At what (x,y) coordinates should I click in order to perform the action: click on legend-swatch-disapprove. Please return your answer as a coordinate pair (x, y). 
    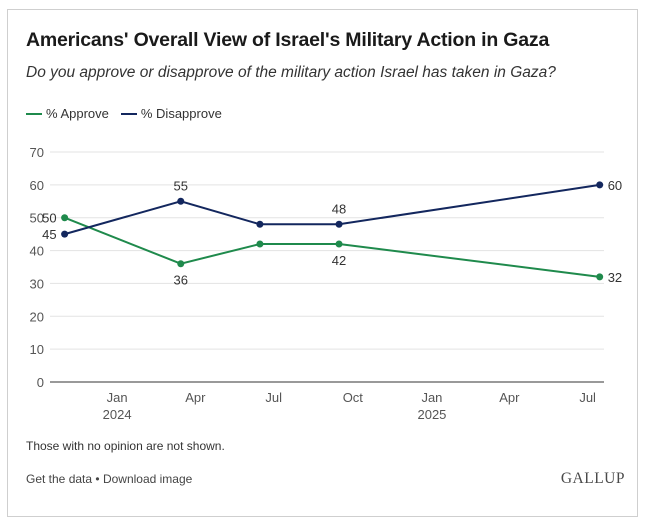
    Looking at the image, I should click on (128, 113).